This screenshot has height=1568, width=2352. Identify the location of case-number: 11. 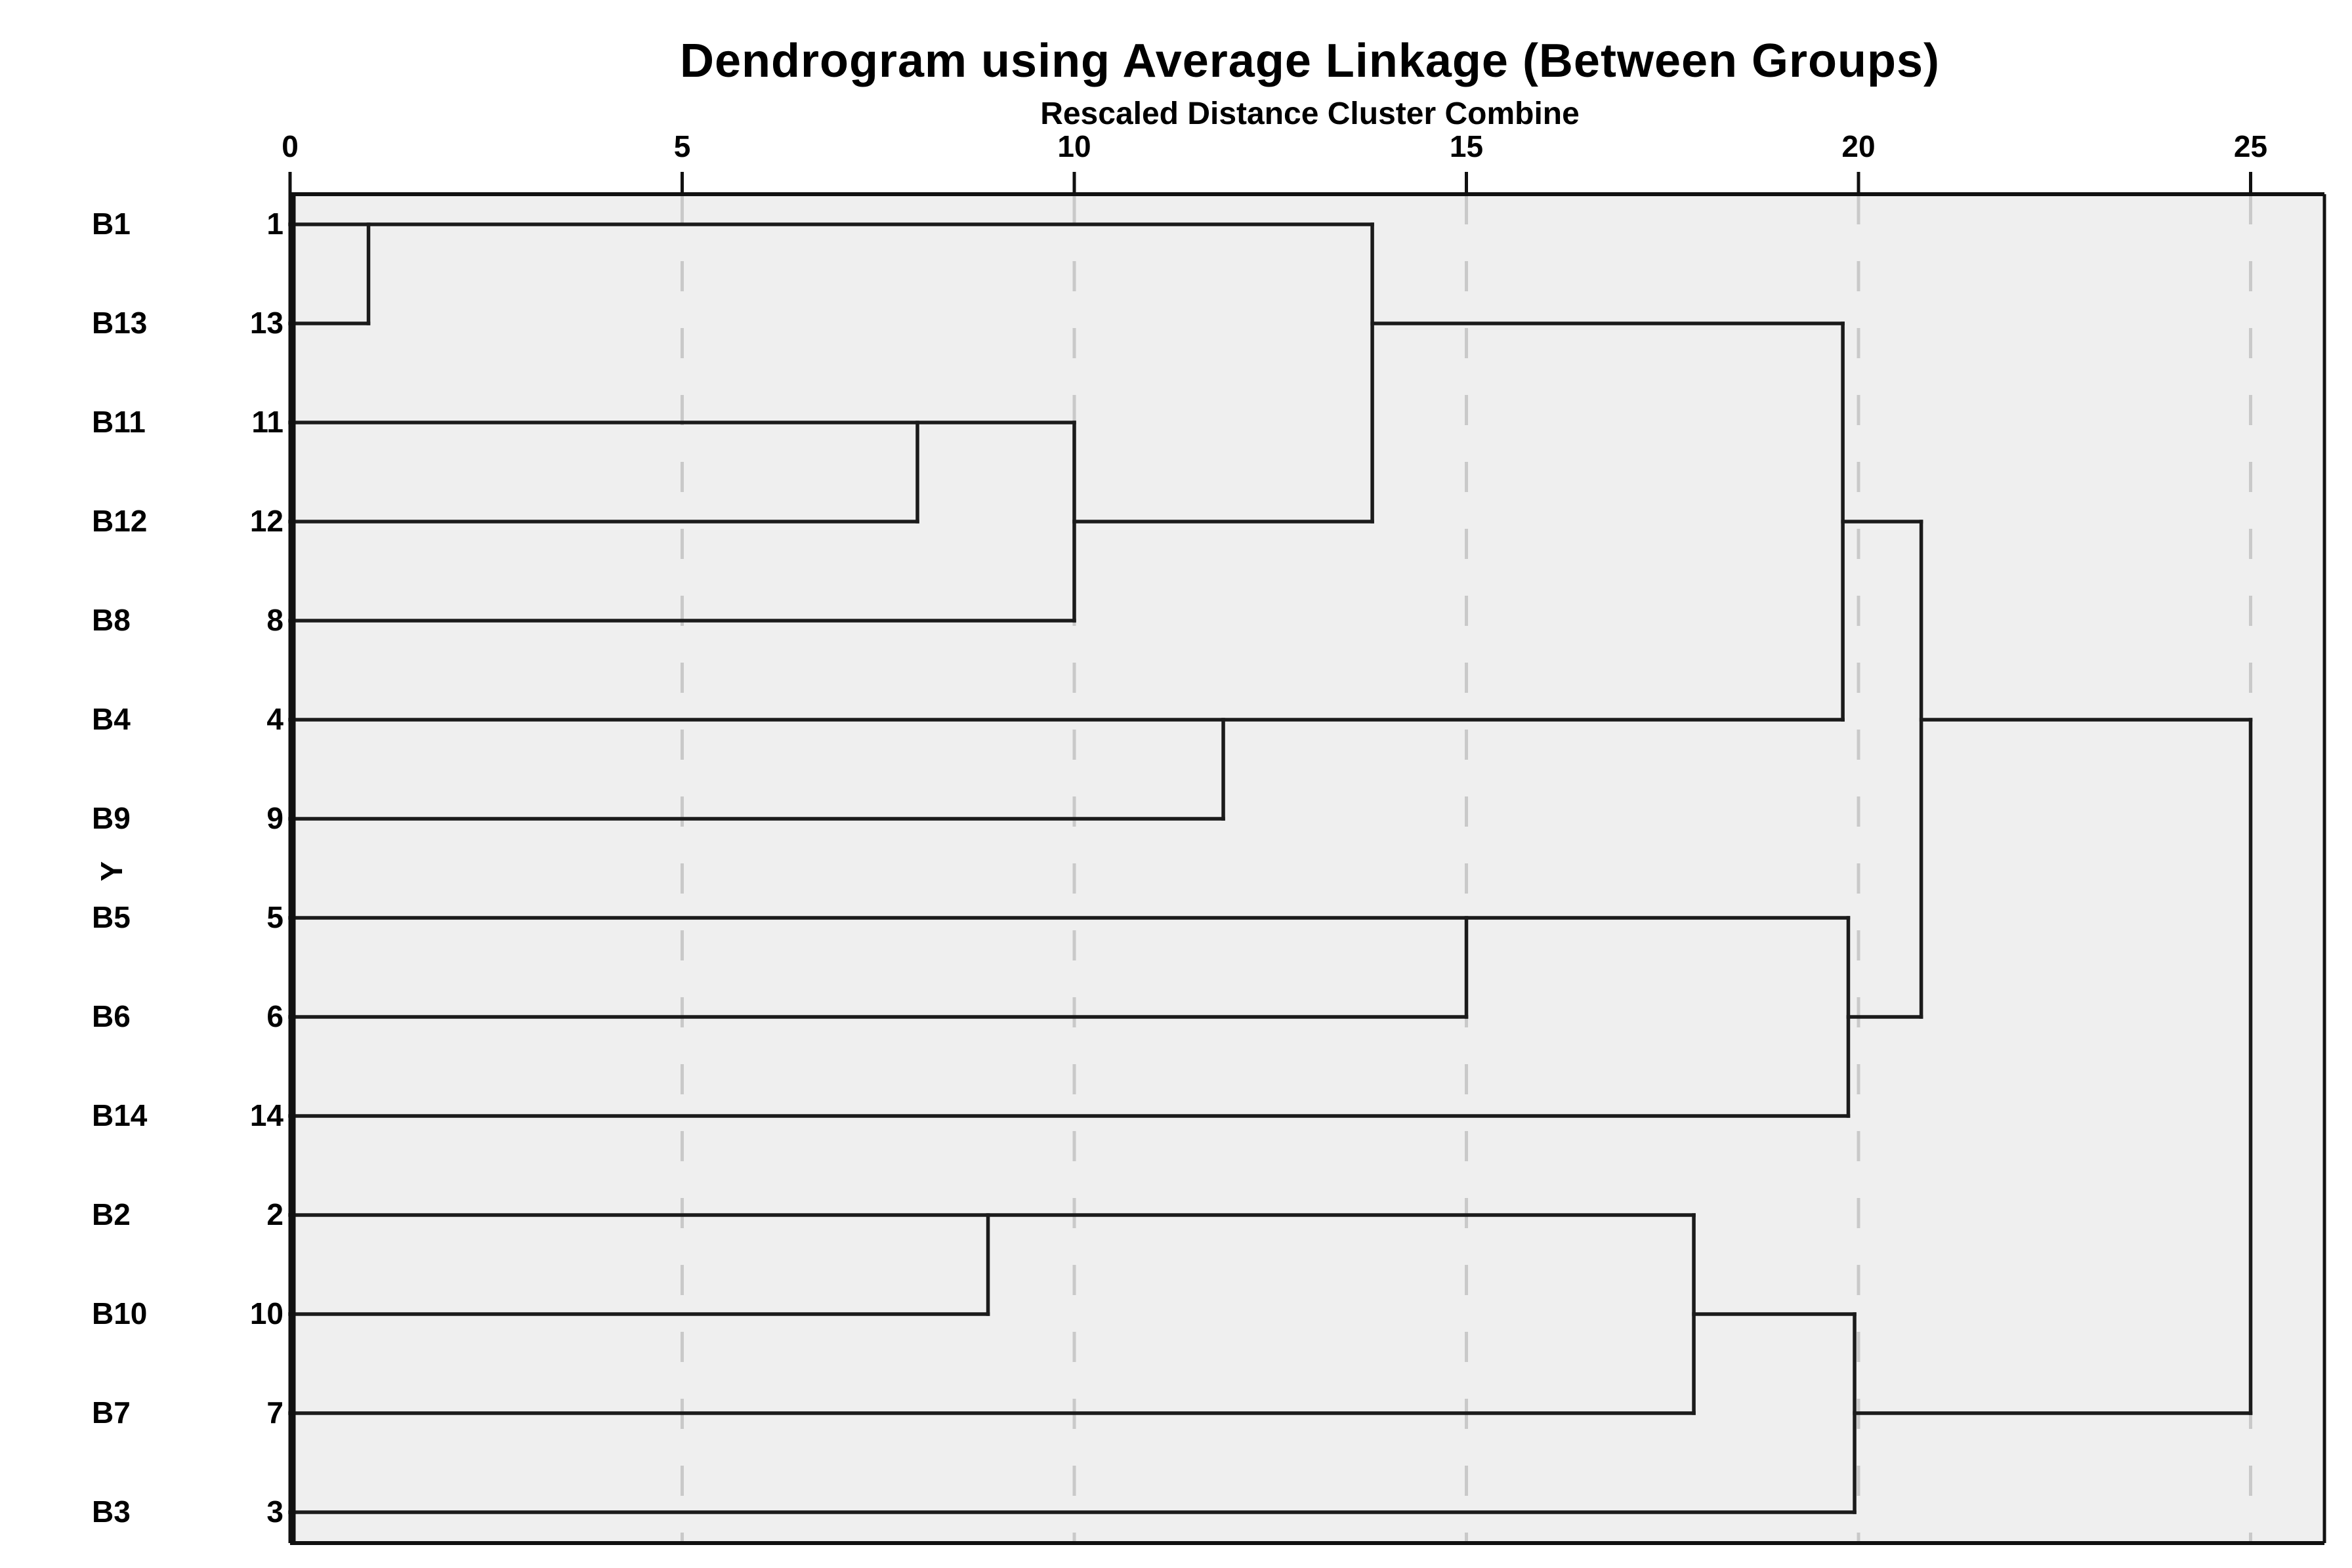
(267, 422).